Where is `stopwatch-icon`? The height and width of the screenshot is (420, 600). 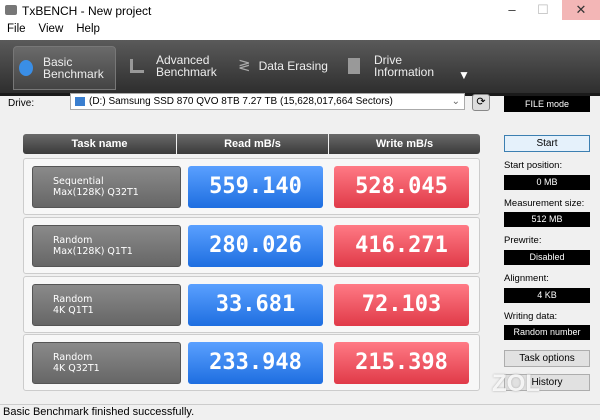
stopwatch-icon is located at coordinates (26, 68).